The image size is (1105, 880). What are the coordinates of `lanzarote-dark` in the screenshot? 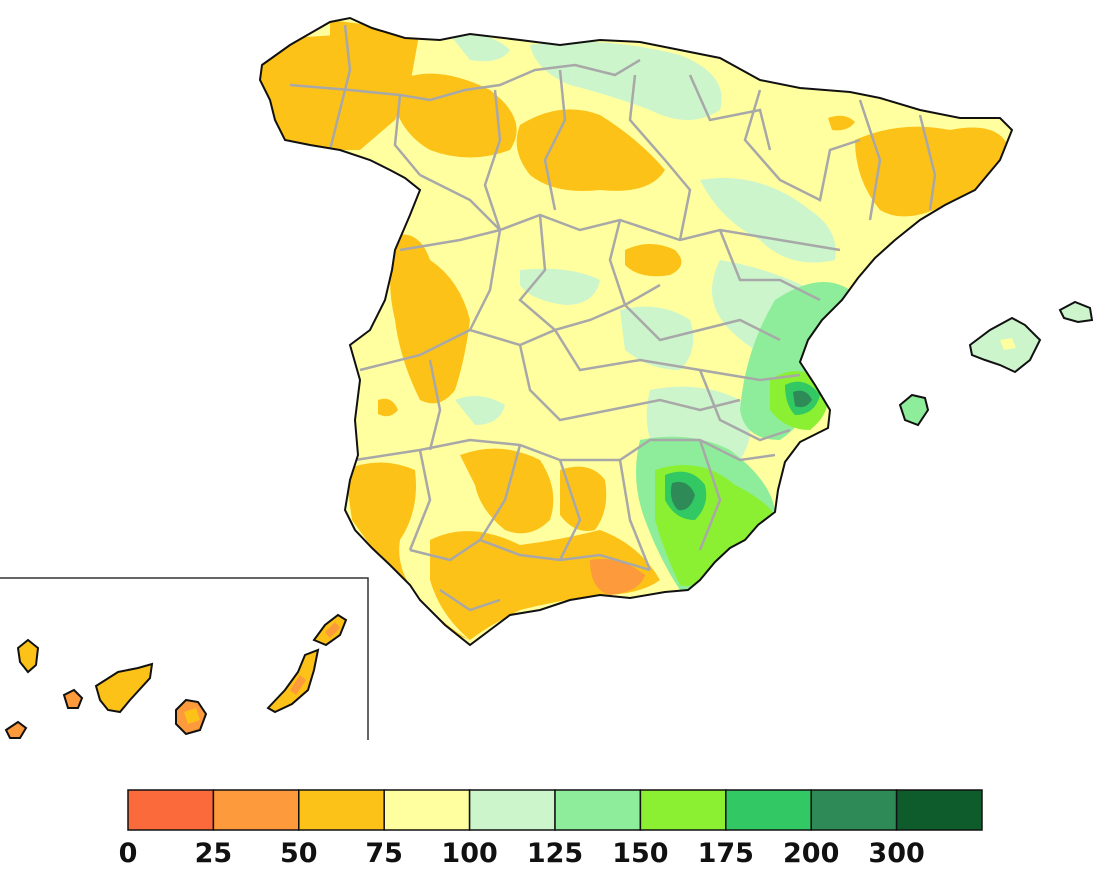 It's located at (332, 630).